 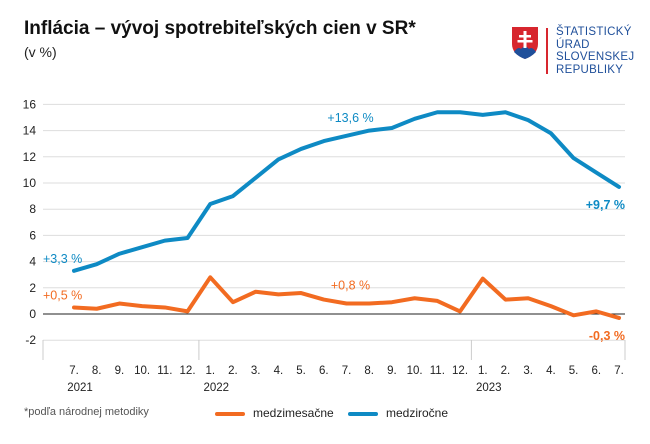 I want to click on y-tick-label: -2, so click(x=30, y=340).